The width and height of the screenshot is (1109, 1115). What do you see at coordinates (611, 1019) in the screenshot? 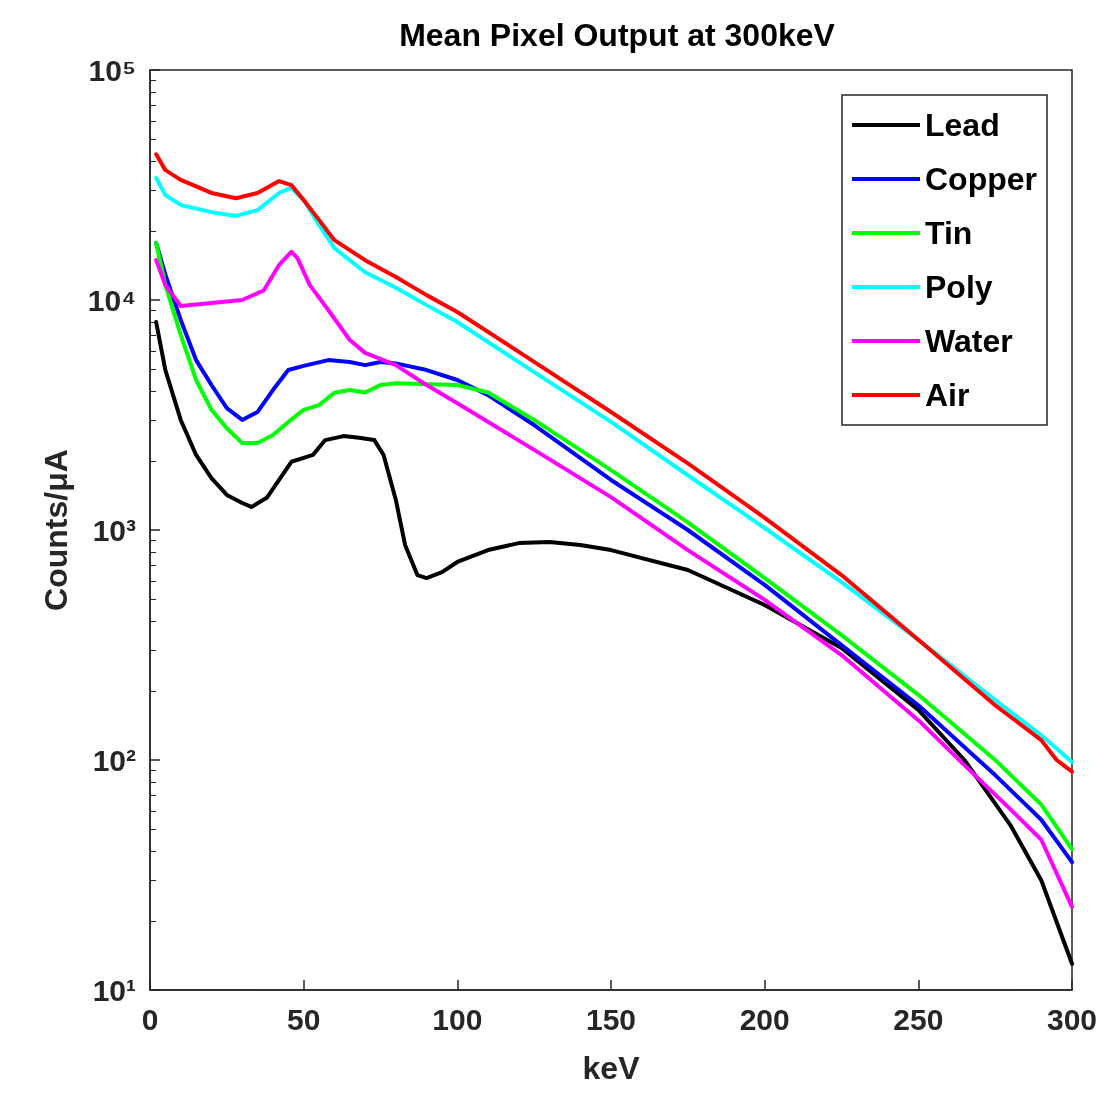
I see `x-tick-label: 150` at bounding box center [611, 1019].